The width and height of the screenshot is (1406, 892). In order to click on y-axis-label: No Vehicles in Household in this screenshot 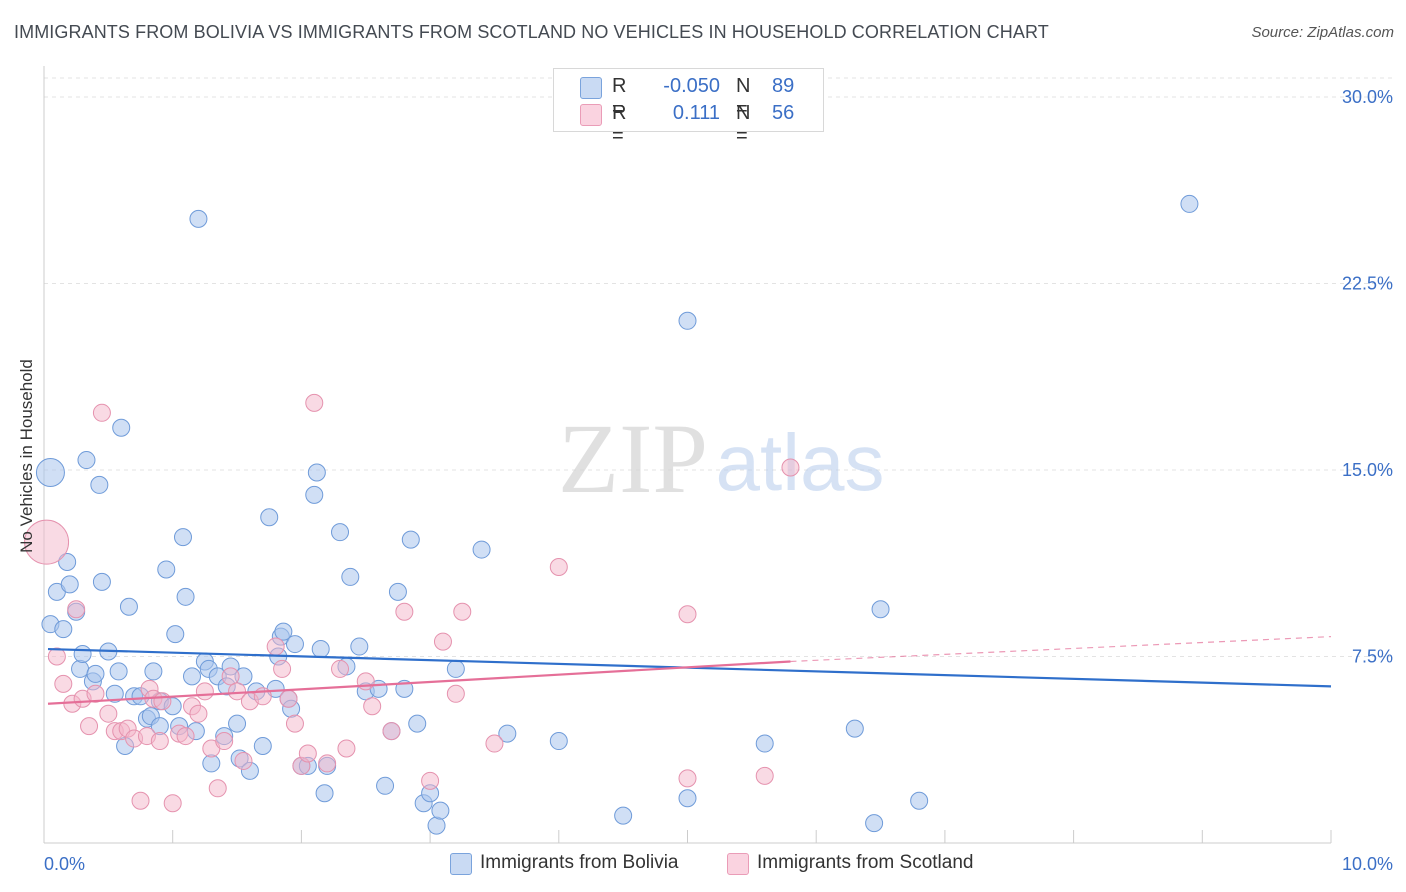, I will do `click(26, 456)`.